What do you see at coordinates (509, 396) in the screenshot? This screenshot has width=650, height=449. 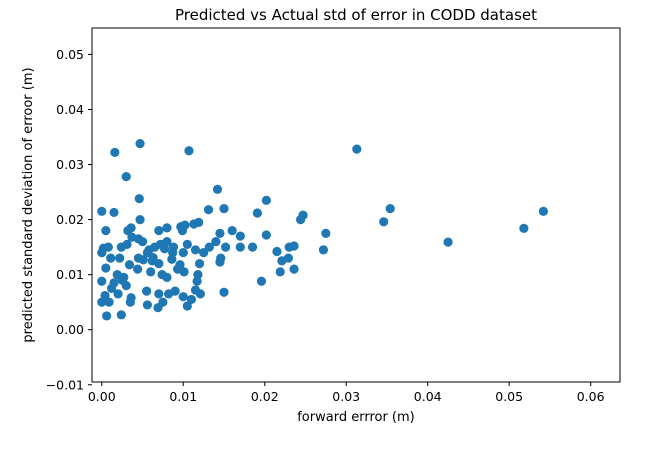 I see `x-tick-label: 0.05` at bounding box center [509, 396].